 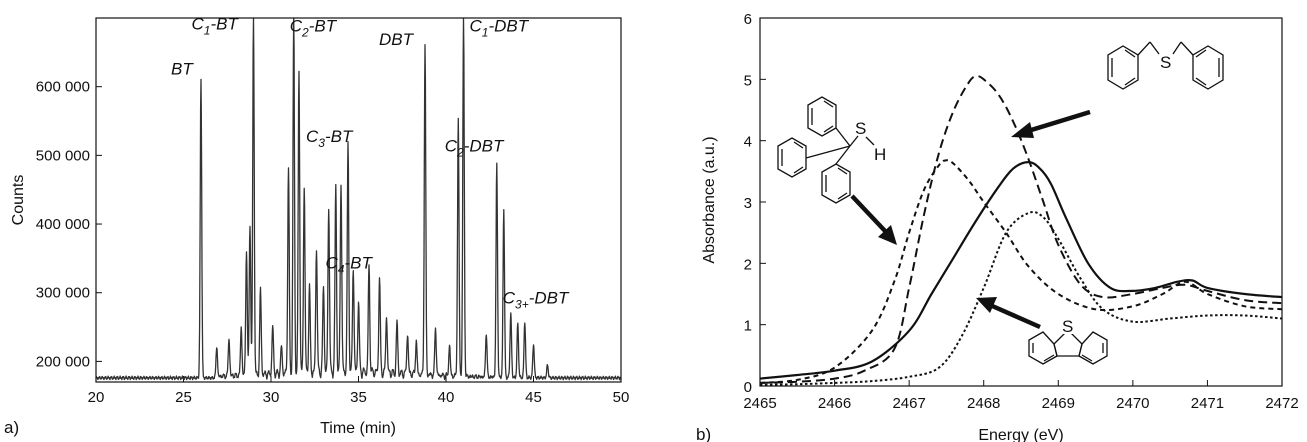 I want to click on y-axis-ticks: 200 000 300 000 400 000 500 000 600 000, so click(x=69, y=224).